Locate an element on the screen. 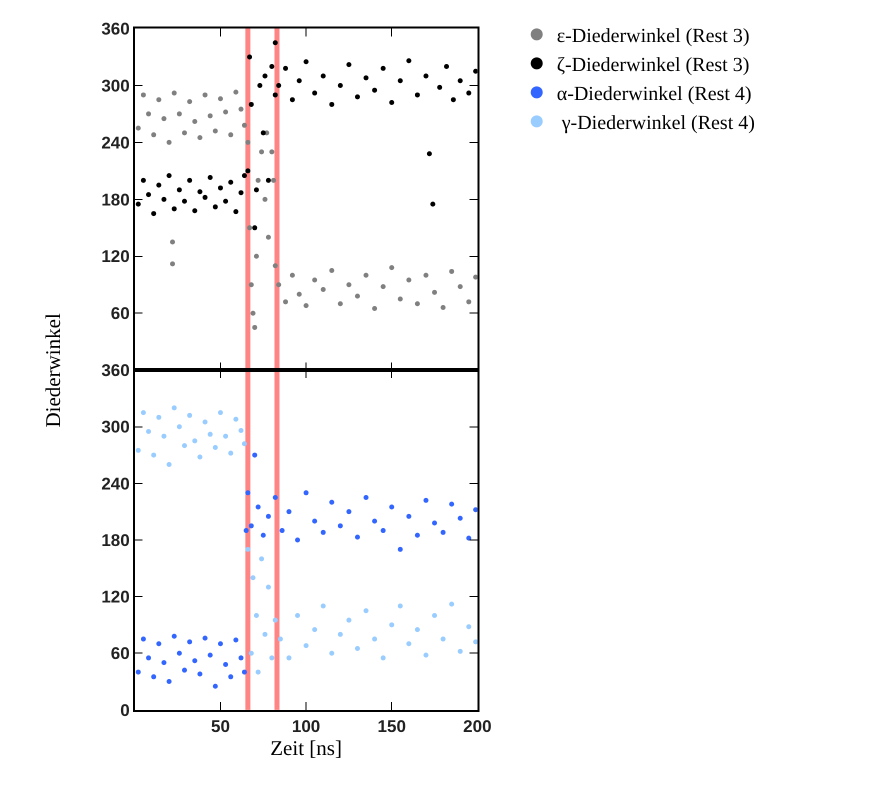 The width and height of the screenshot is (887, 794). y-tick-label: 300 is located at coordinates (115, 86).